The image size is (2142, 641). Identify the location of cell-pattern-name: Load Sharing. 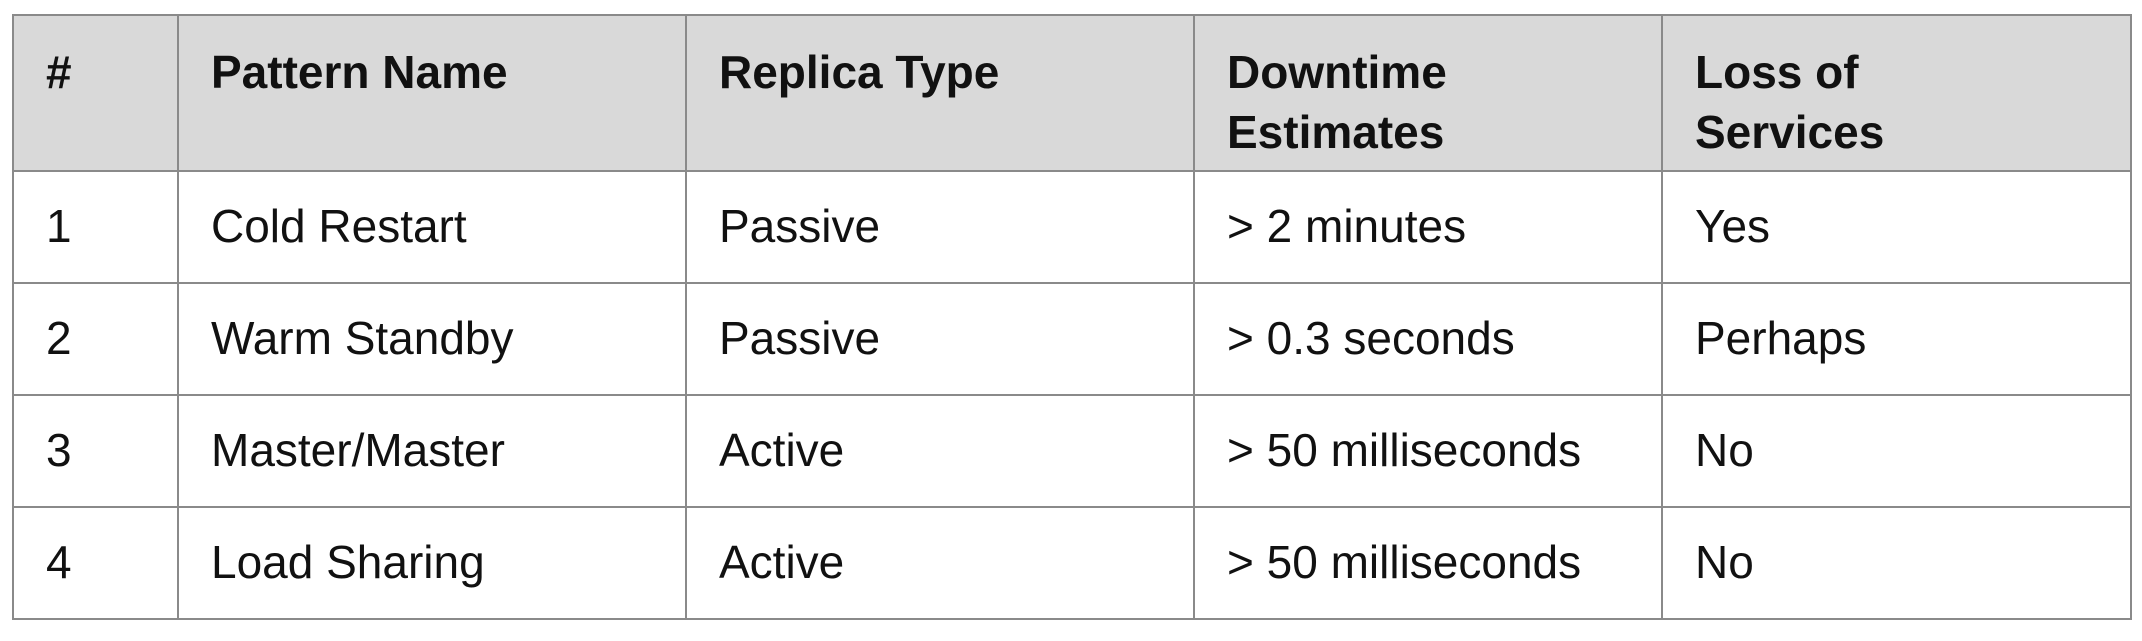
(432, 563).